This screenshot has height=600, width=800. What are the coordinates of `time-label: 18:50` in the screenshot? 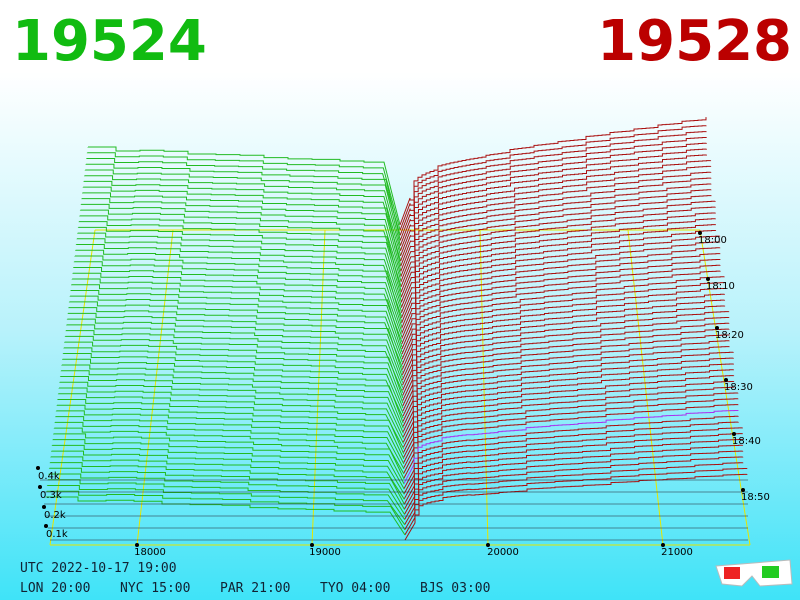 It's located at (755, 497).